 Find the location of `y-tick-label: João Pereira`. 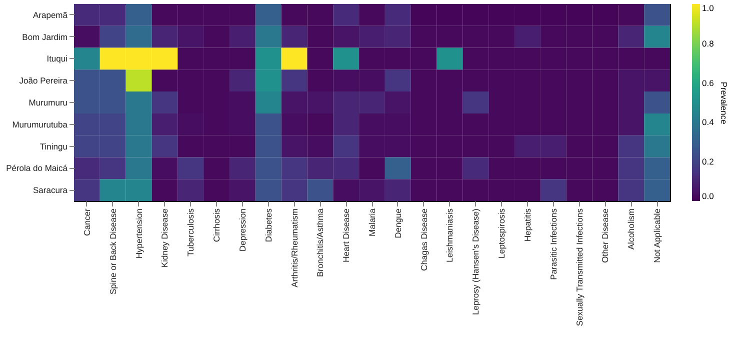

y-tick-label: João Pereira is located at coordinates (43, 81).